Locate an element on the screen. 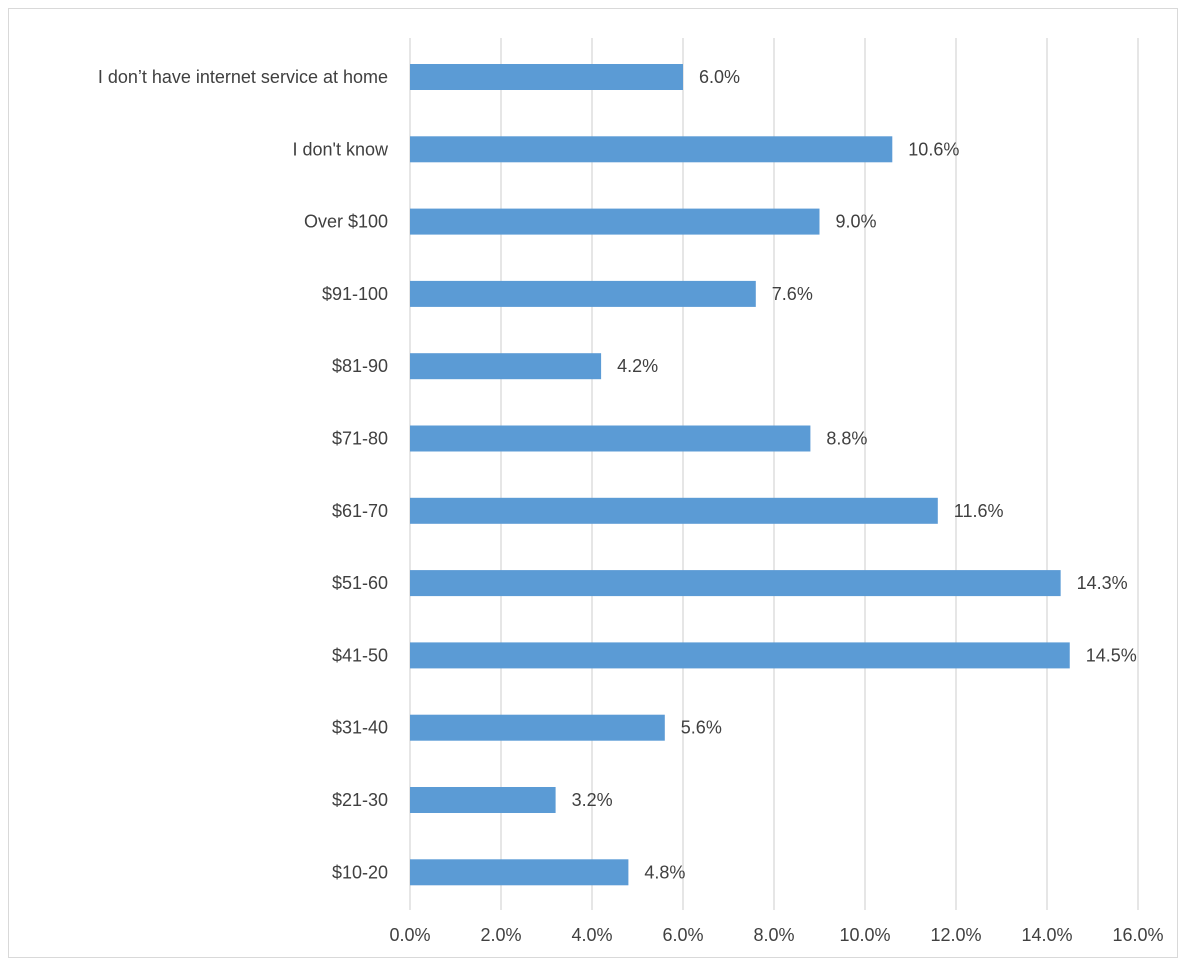 The image size is (1186, 962). x-axis-tick-labels: 0.0% 2.0% 4.0% 6.0% 8.0% 10.0% 12.0% 14.0% 16.0% is located at coordinates (776, 935).